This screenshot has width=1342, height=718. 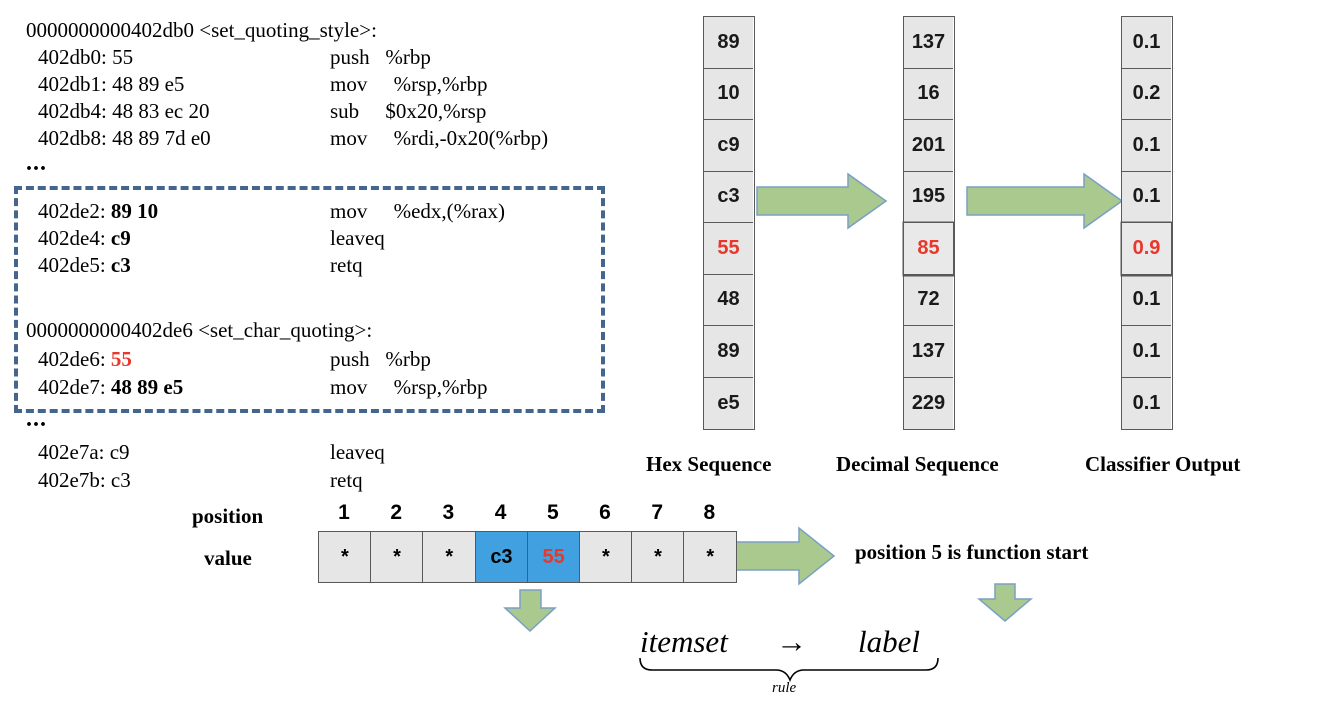 What do you see at coordinates (271, 211) in the screenshot?
I see `asm-line: 402de2: 89 10 mov %edx,(%rax)` at bounding box center [271, 211].